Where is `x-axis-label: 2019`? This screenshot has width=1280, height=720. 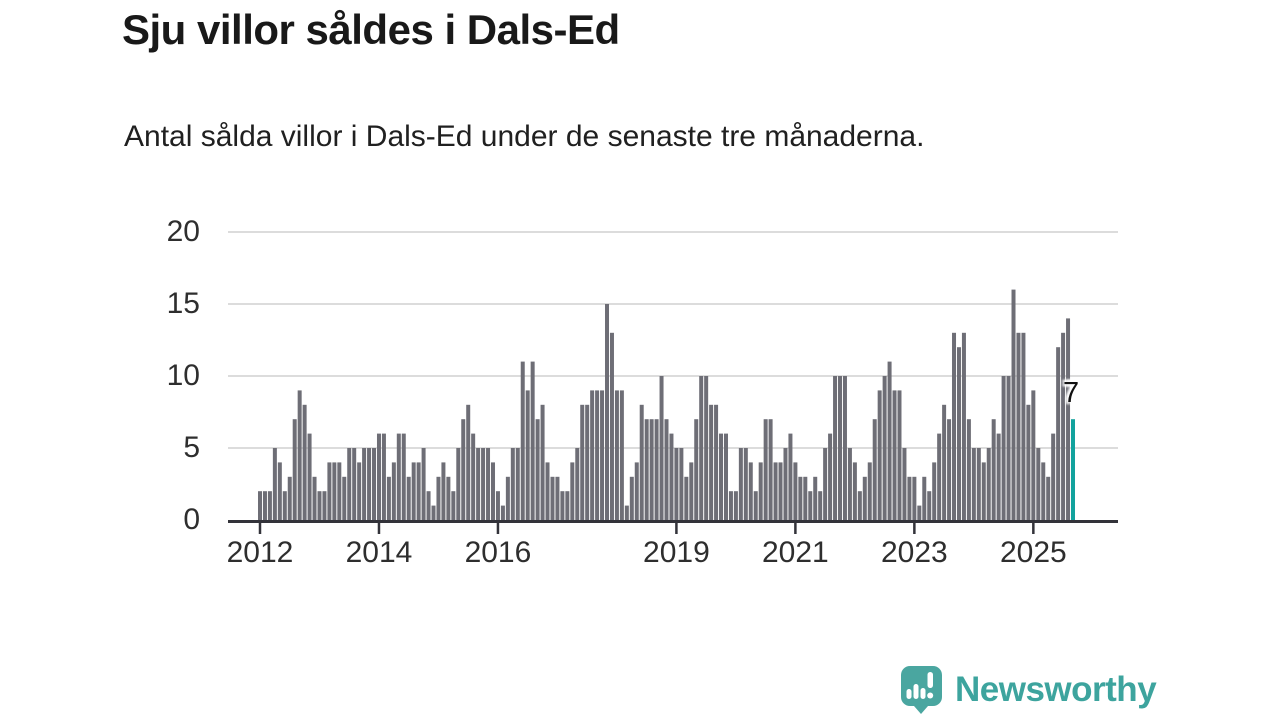 x-axis-label: 2019 is located at coordinates (676, 552).